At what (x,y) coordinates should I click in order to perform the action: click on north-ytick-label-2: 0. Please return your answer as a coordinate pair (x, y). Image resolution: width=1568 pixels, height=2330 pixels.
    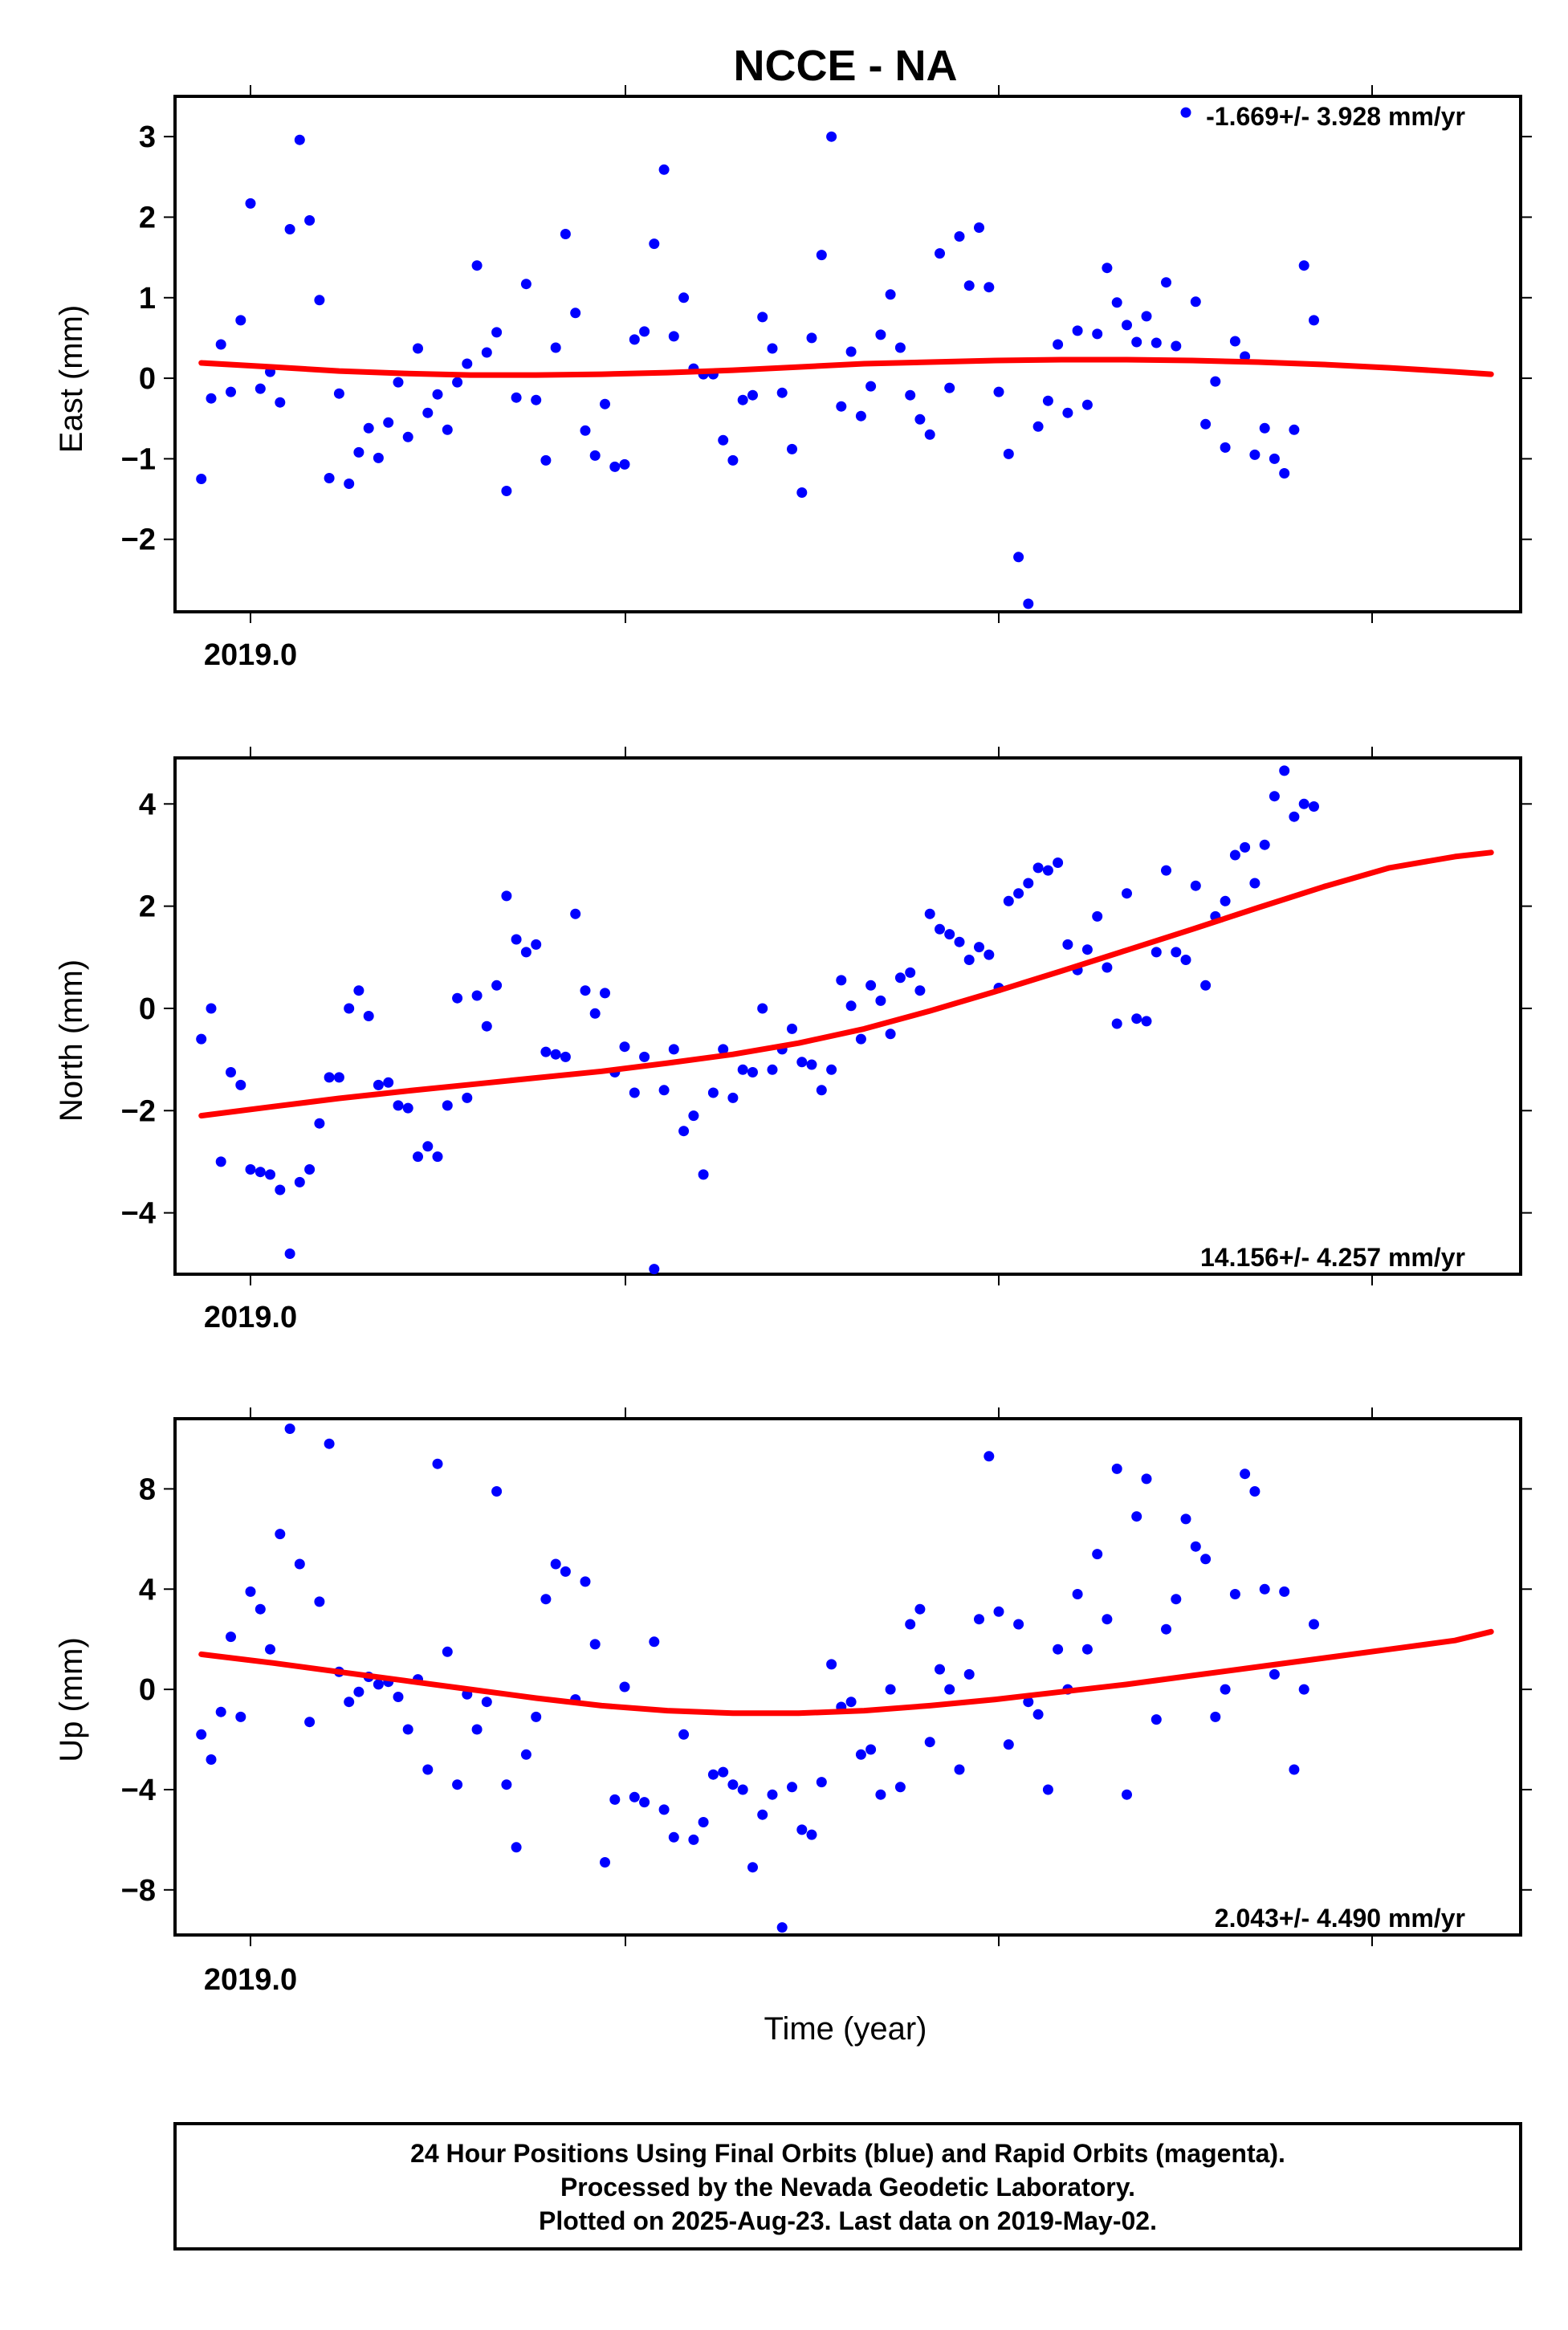
    Looking at the image, I should click on (147, 1009).